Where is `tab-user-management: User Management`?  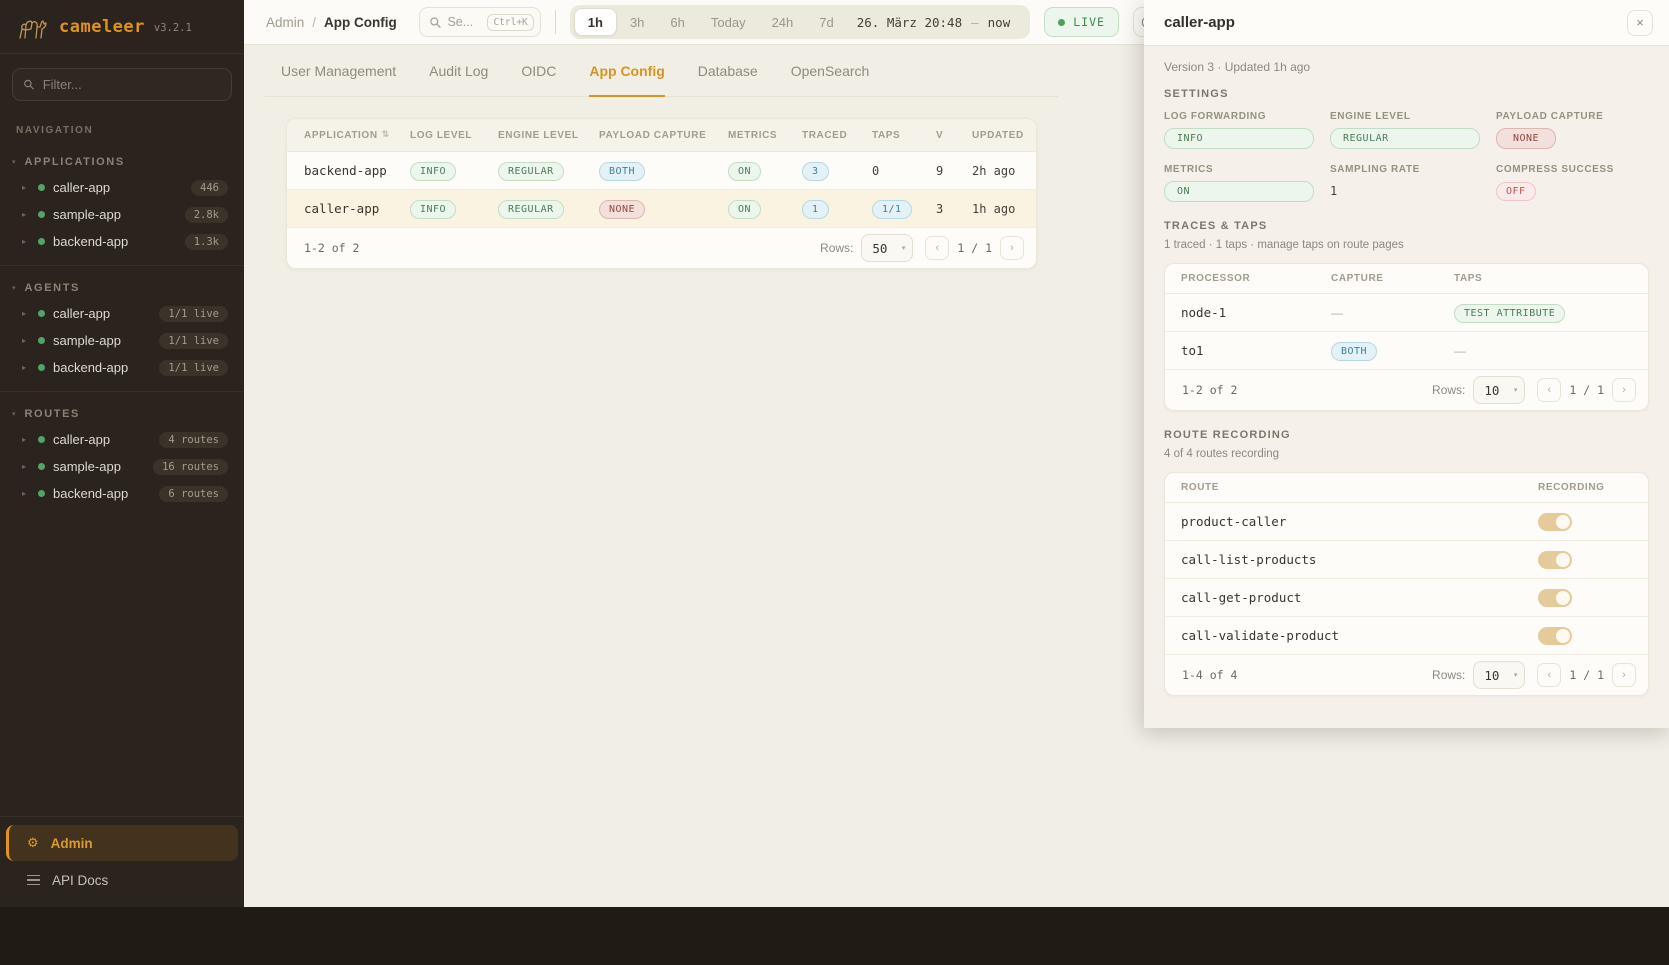 tab-user-management: User Management is located at coordinates (339, 70).